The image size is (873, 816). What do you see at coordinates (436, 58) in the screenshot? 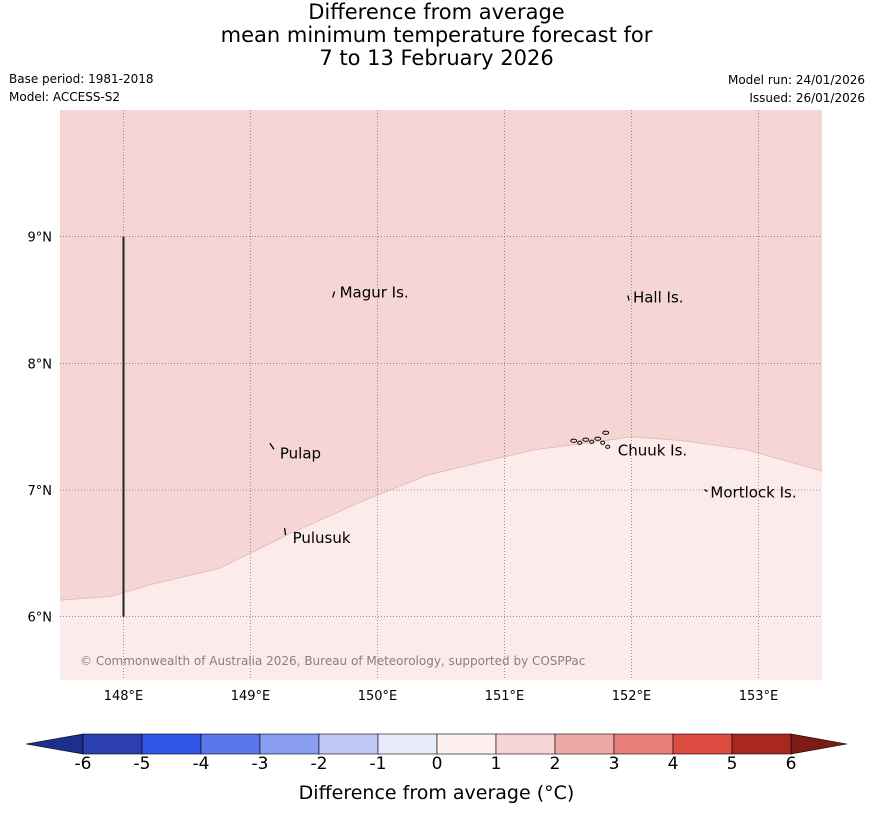
I see `title-line-3: 7 to 13 February 2026` at bounding box center [436, 58].